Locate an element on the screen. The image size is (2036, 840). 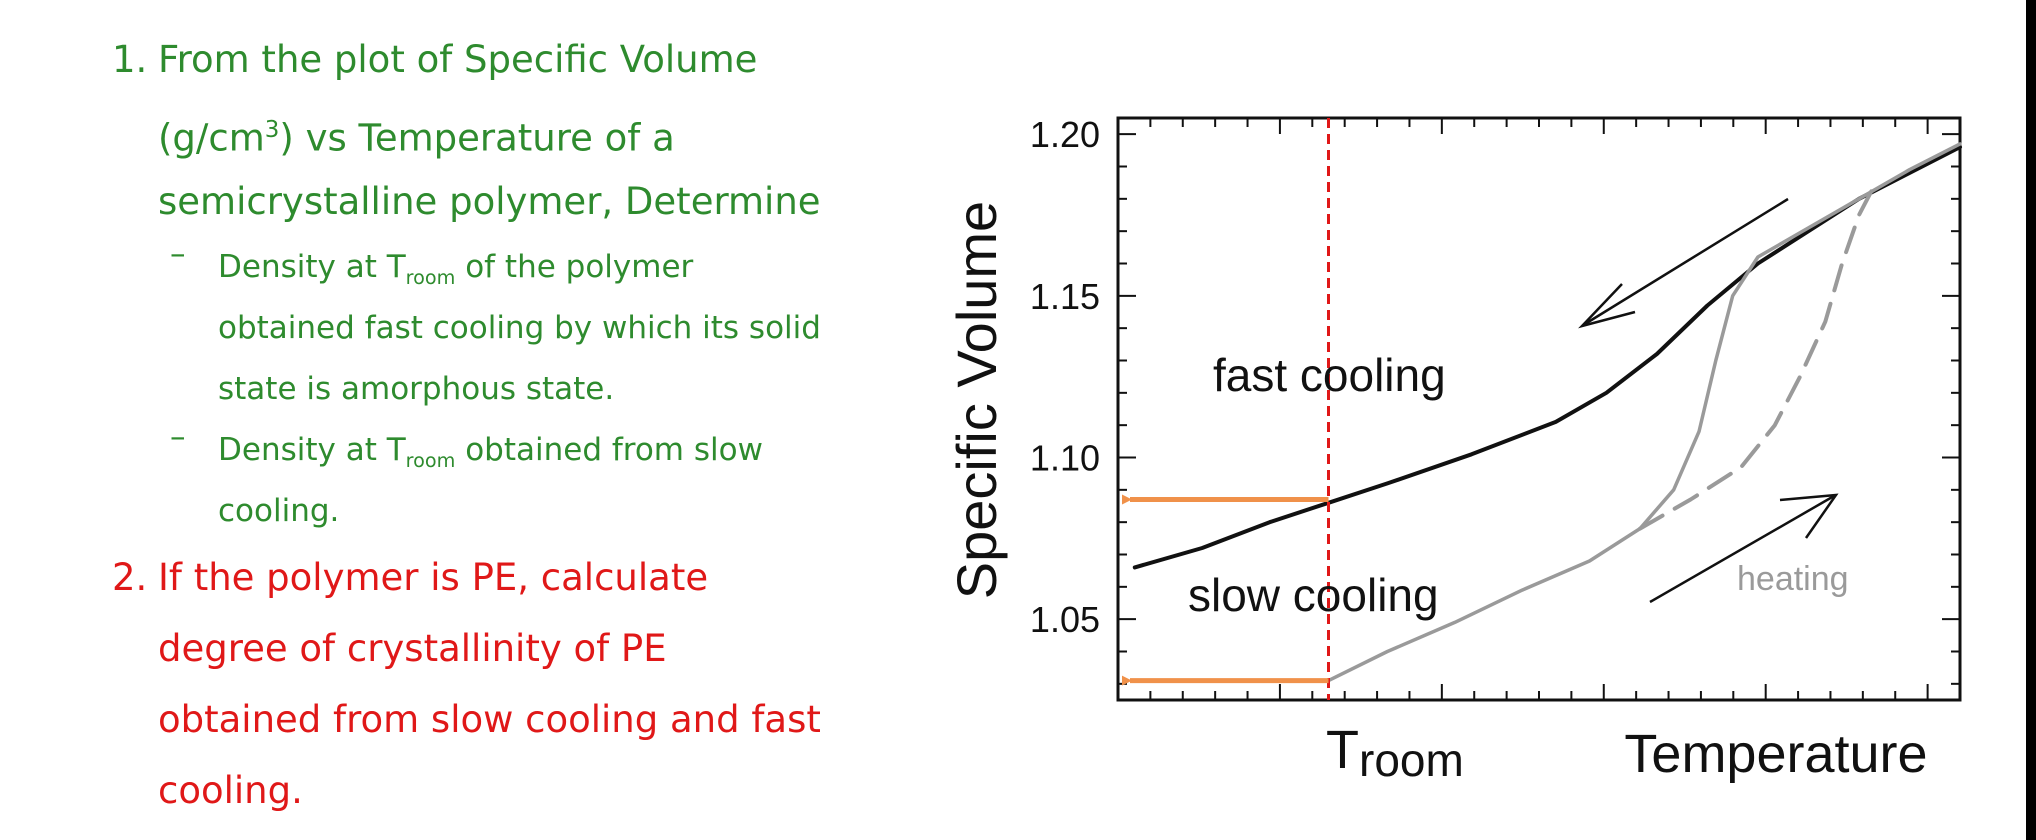
y-tick-label: 1.20 is located at coordinates (1065, 134).